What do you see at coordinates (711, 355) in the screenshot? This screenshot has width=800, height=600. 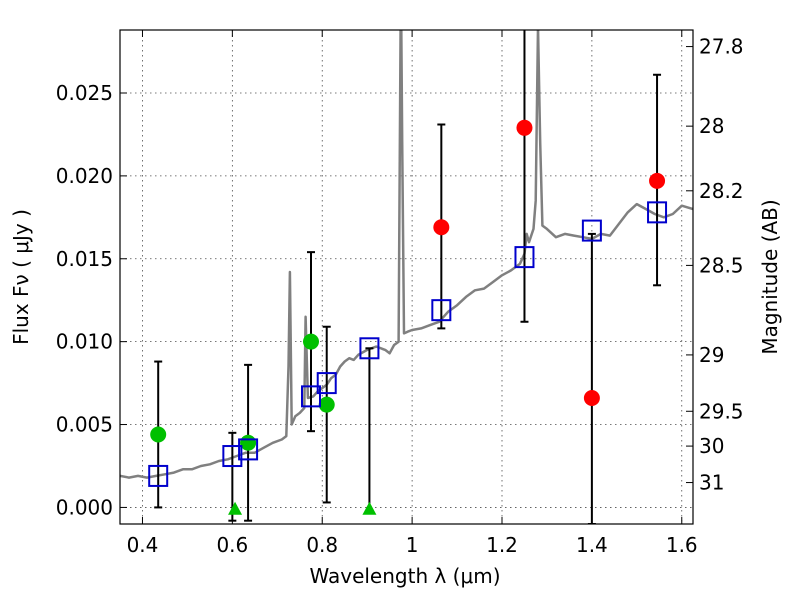 I see `y2-tick-label: 29` at bounding box center [711, 355].